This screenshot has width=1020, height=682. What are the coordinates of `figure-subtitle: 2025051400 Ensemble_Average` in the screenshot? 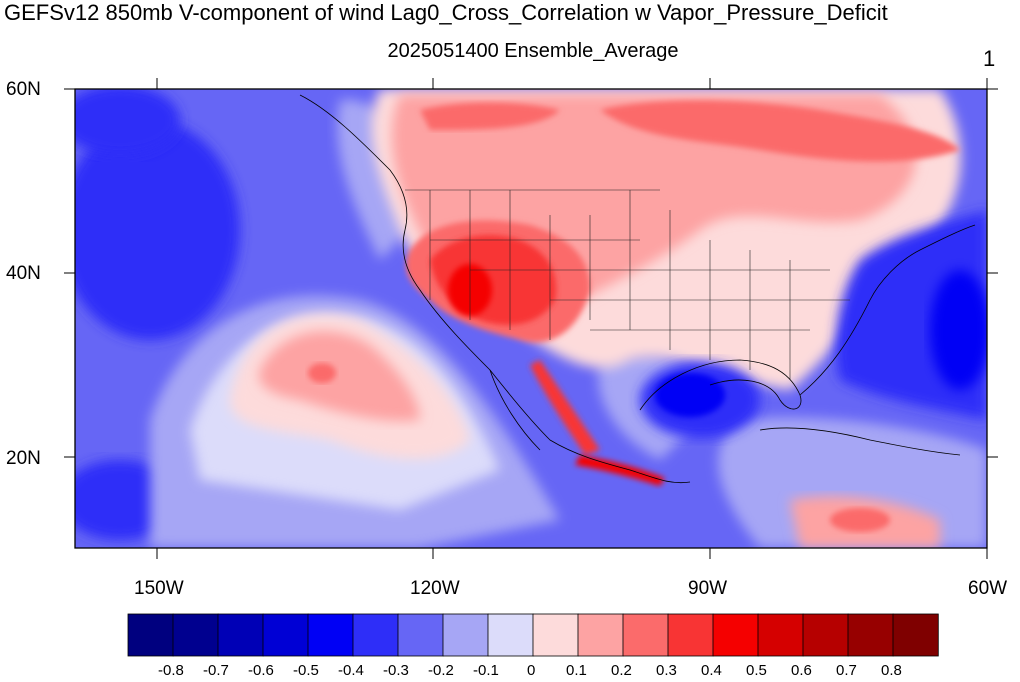 It's located at (533, 51).